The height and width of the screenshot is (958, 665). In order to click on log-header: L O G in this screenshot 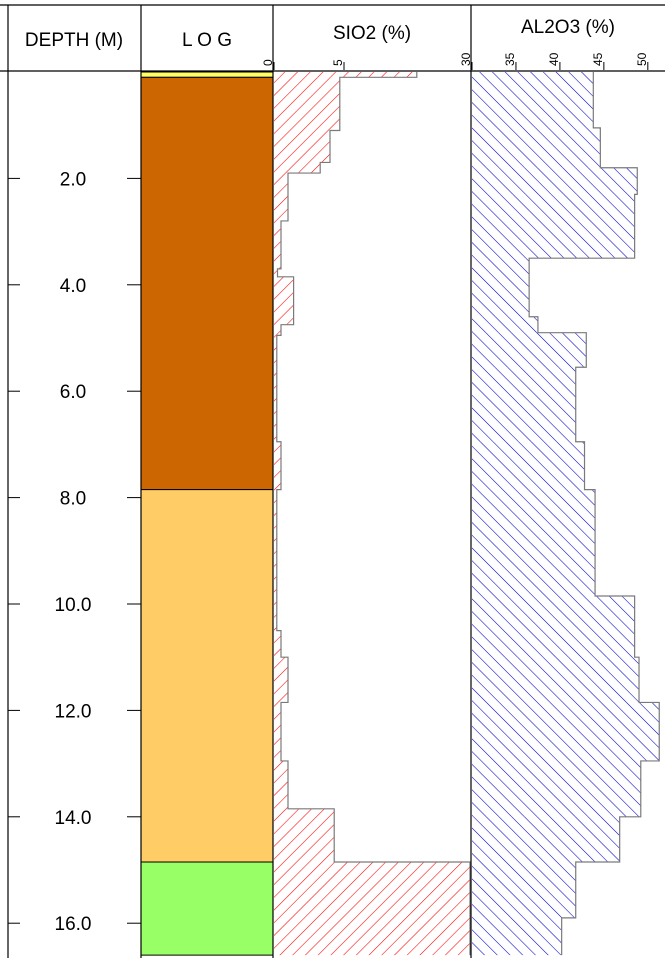, I will do `click(207, 40)`.